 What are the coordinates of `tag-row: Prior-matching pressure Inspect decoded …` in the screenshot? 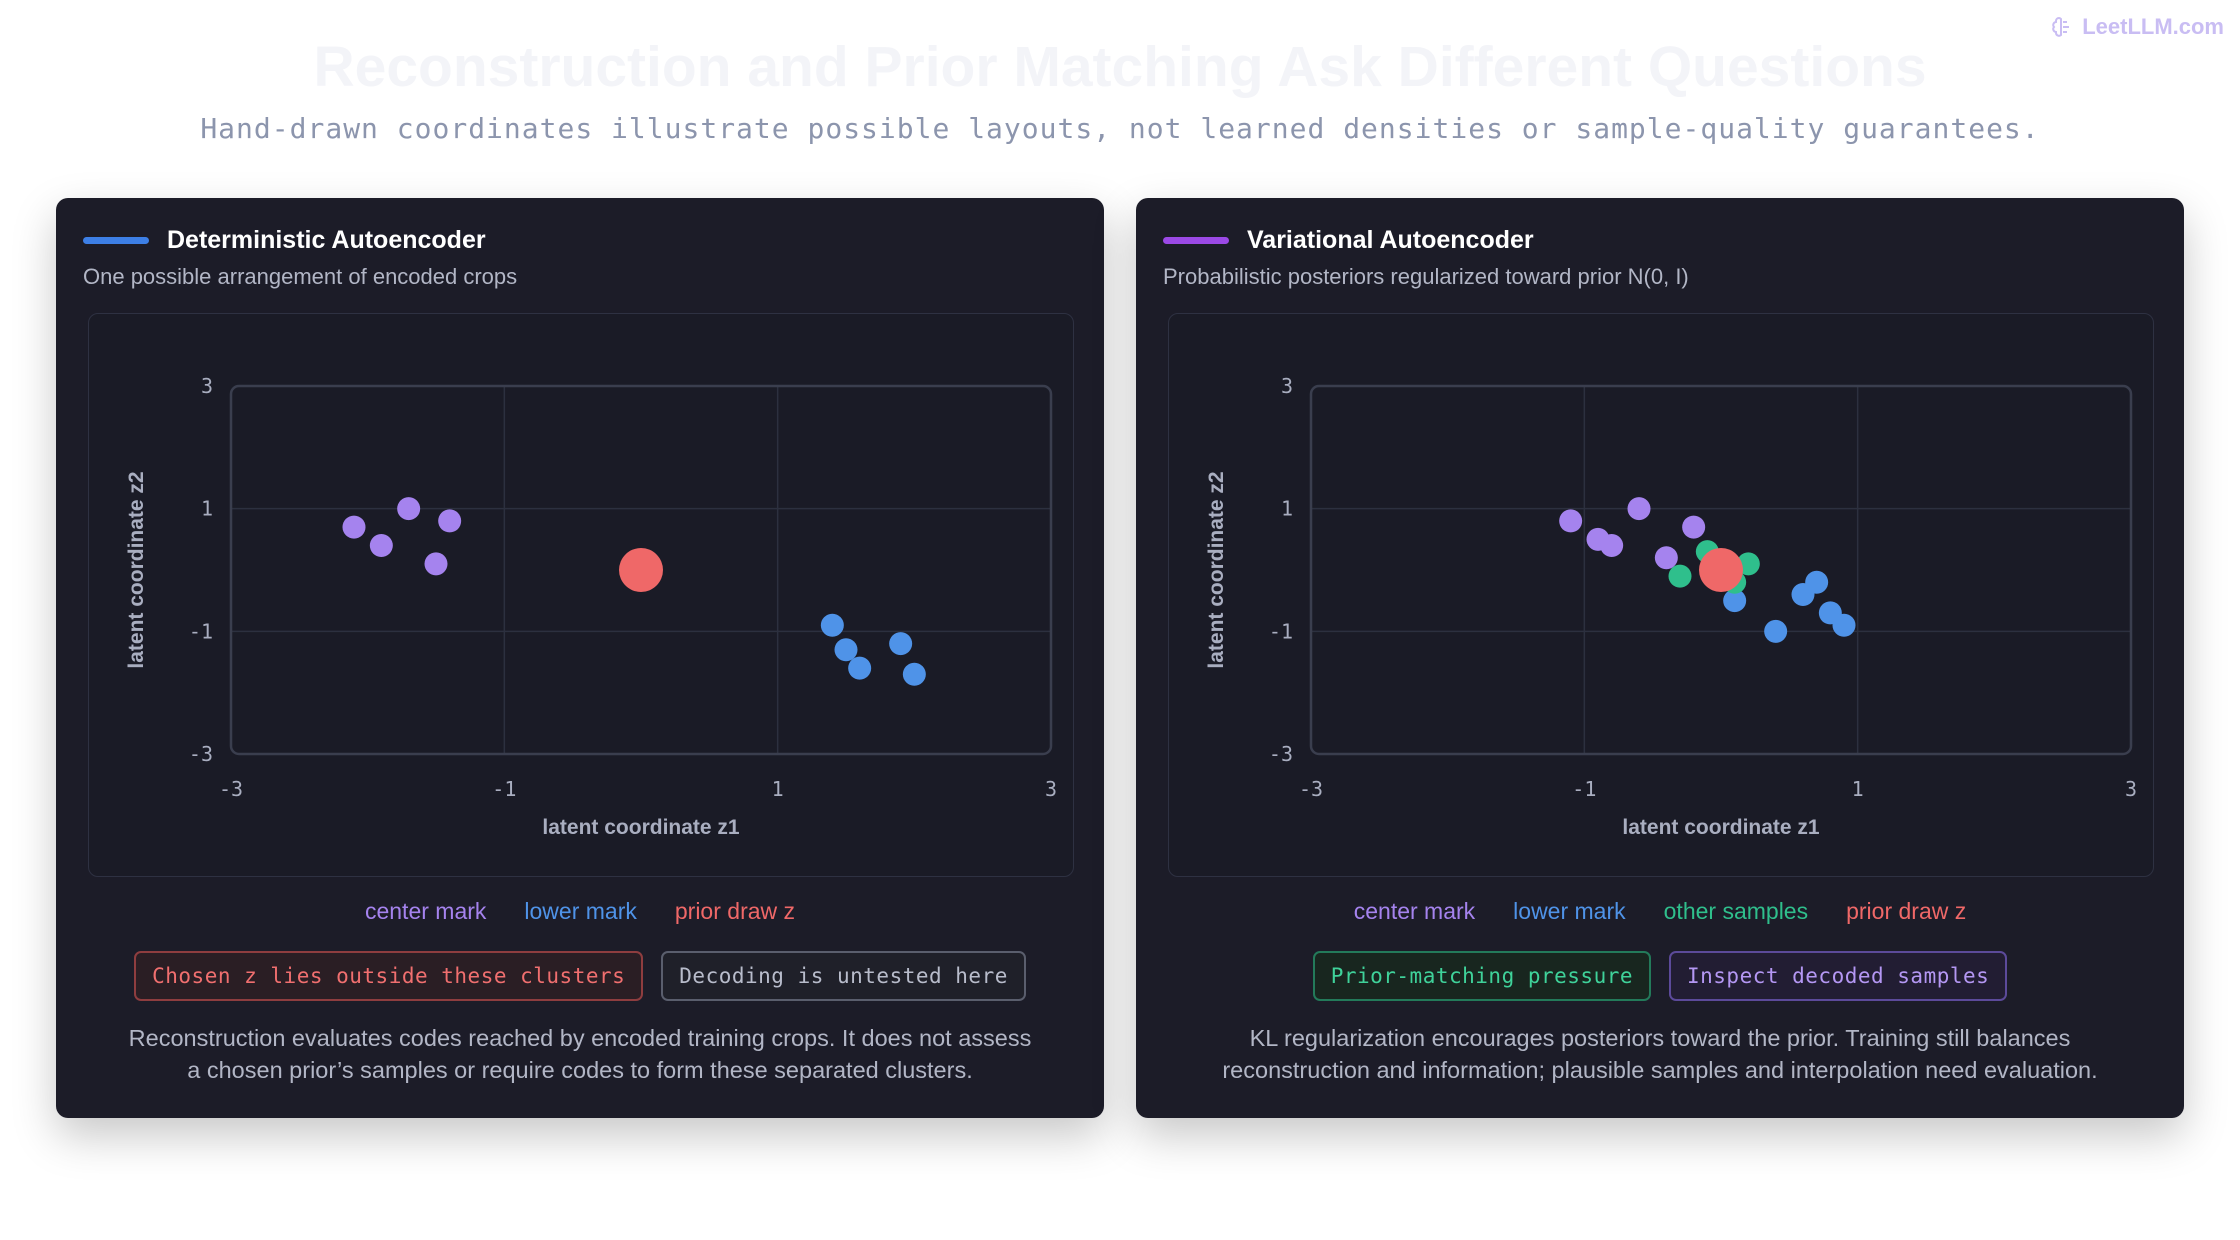 It's located at (1660, 976).